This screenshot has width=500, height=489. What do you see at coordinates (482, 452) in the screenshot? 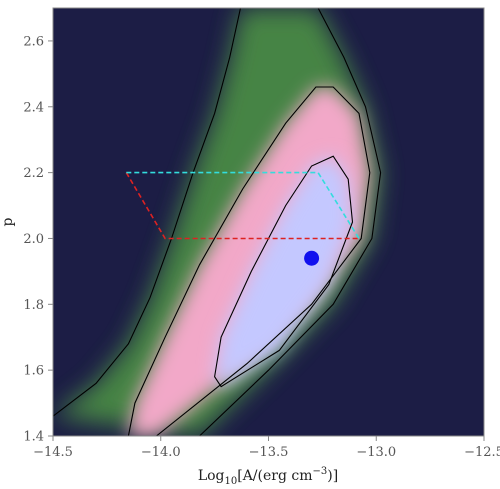
I see `x-tick-label: −12.5` at bounding box center [482, 452].